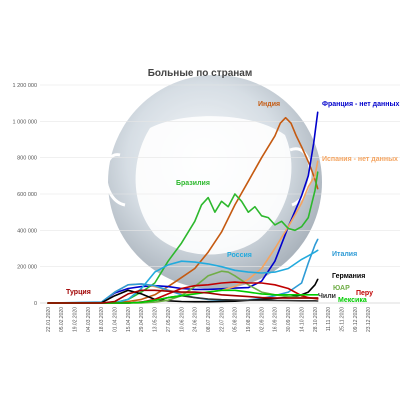 Image resolution: width=400 pixels, height=400 pixels. Describe the element at coordinates (236, 319) in the screenshot. I see `x-tick-label: 05.08.2020` at that location.